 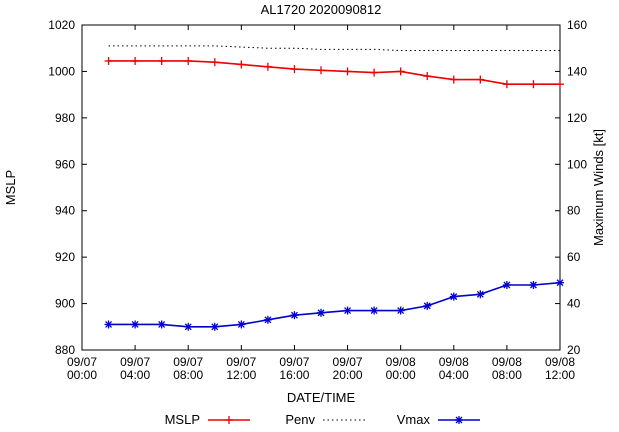 What do you see at coordinates (300, 419) in the screenshot?
I see `legend-label-penv: Penv` at bounding box center [300, 419].